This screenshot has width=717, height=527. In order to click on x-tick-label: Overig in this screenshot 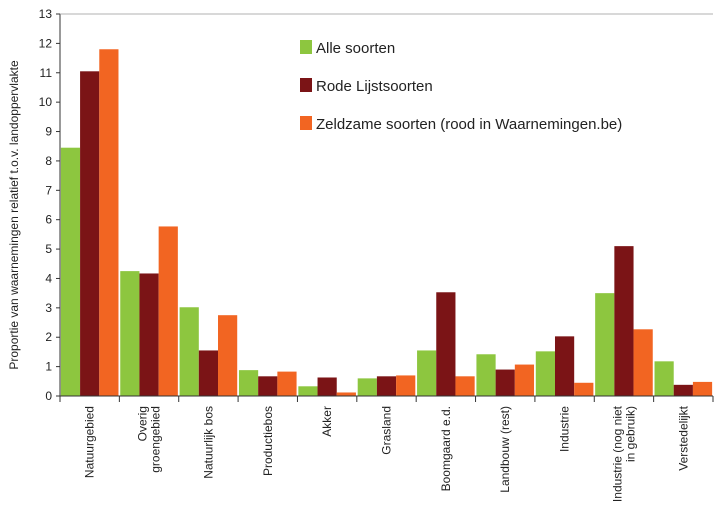, I will do `click(143, 423)`.